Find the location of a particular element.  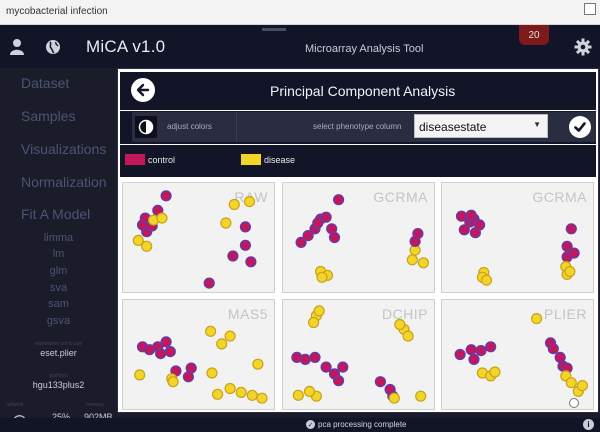

back-arrow-icon is located at coordinates (143, 90).